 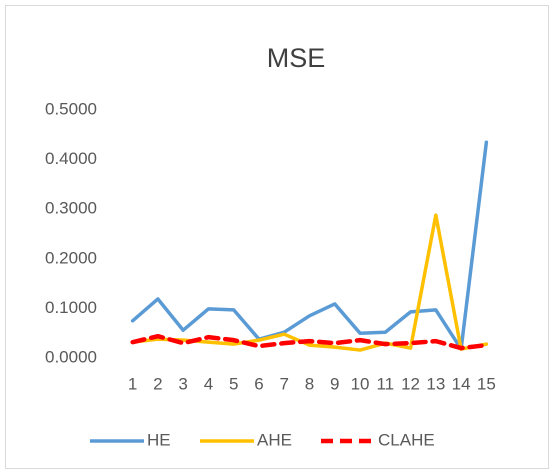 What do you see at coordinates (157, 383) in the screenshot?
I see `x-tick-label: 2` at bounding box center [157, 383].